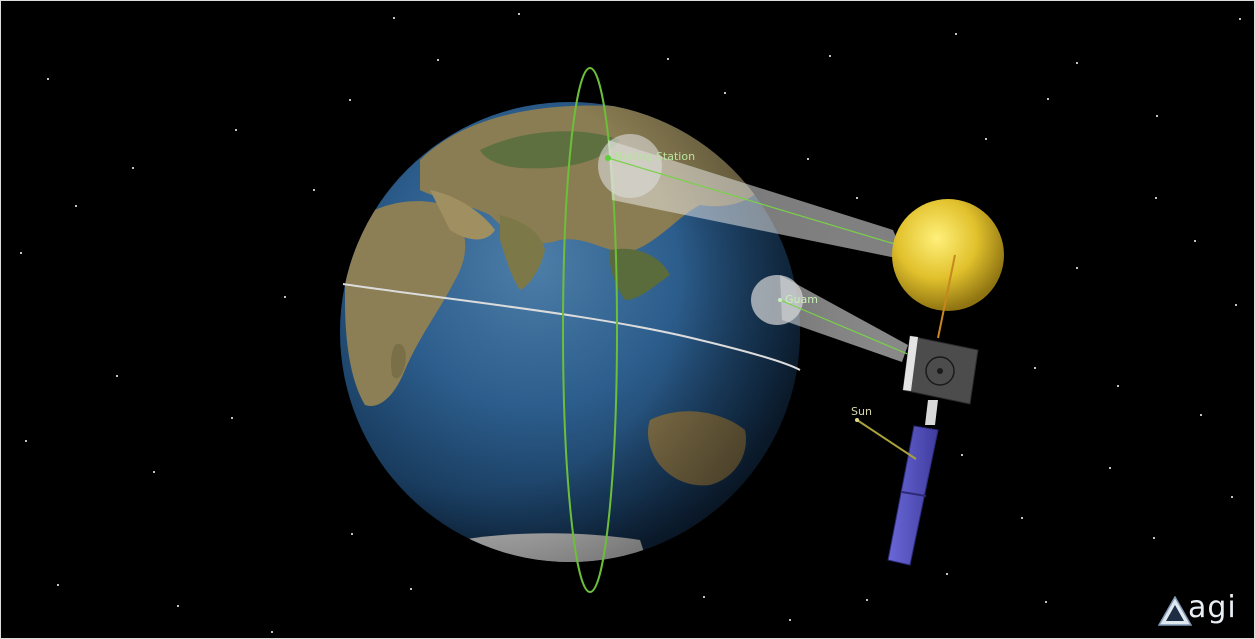 The width and height of the screenshot is (1255, 639). I want to click on satellite-orbit, so click(590, 330).